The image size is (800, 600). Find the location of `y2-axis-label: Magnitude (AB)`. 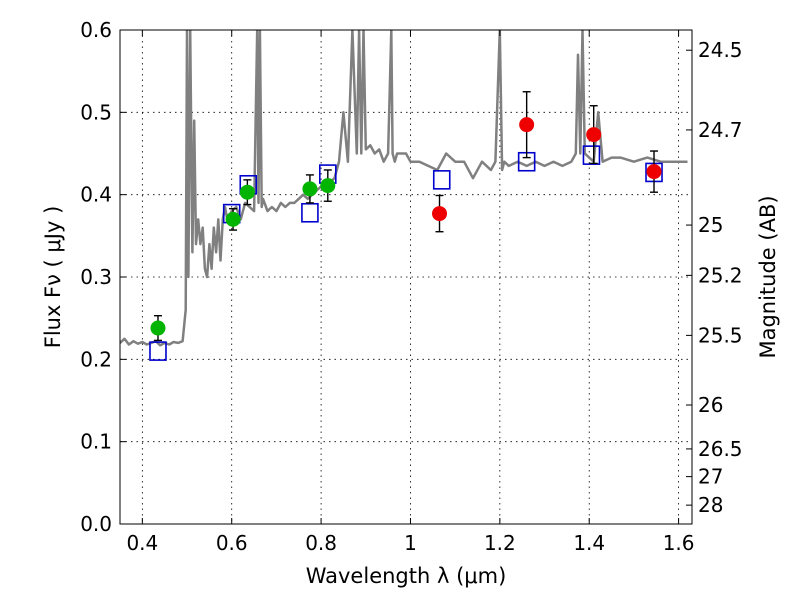

y2-axis-label: Magnitude (AB) is located at coordinates (768, 276).